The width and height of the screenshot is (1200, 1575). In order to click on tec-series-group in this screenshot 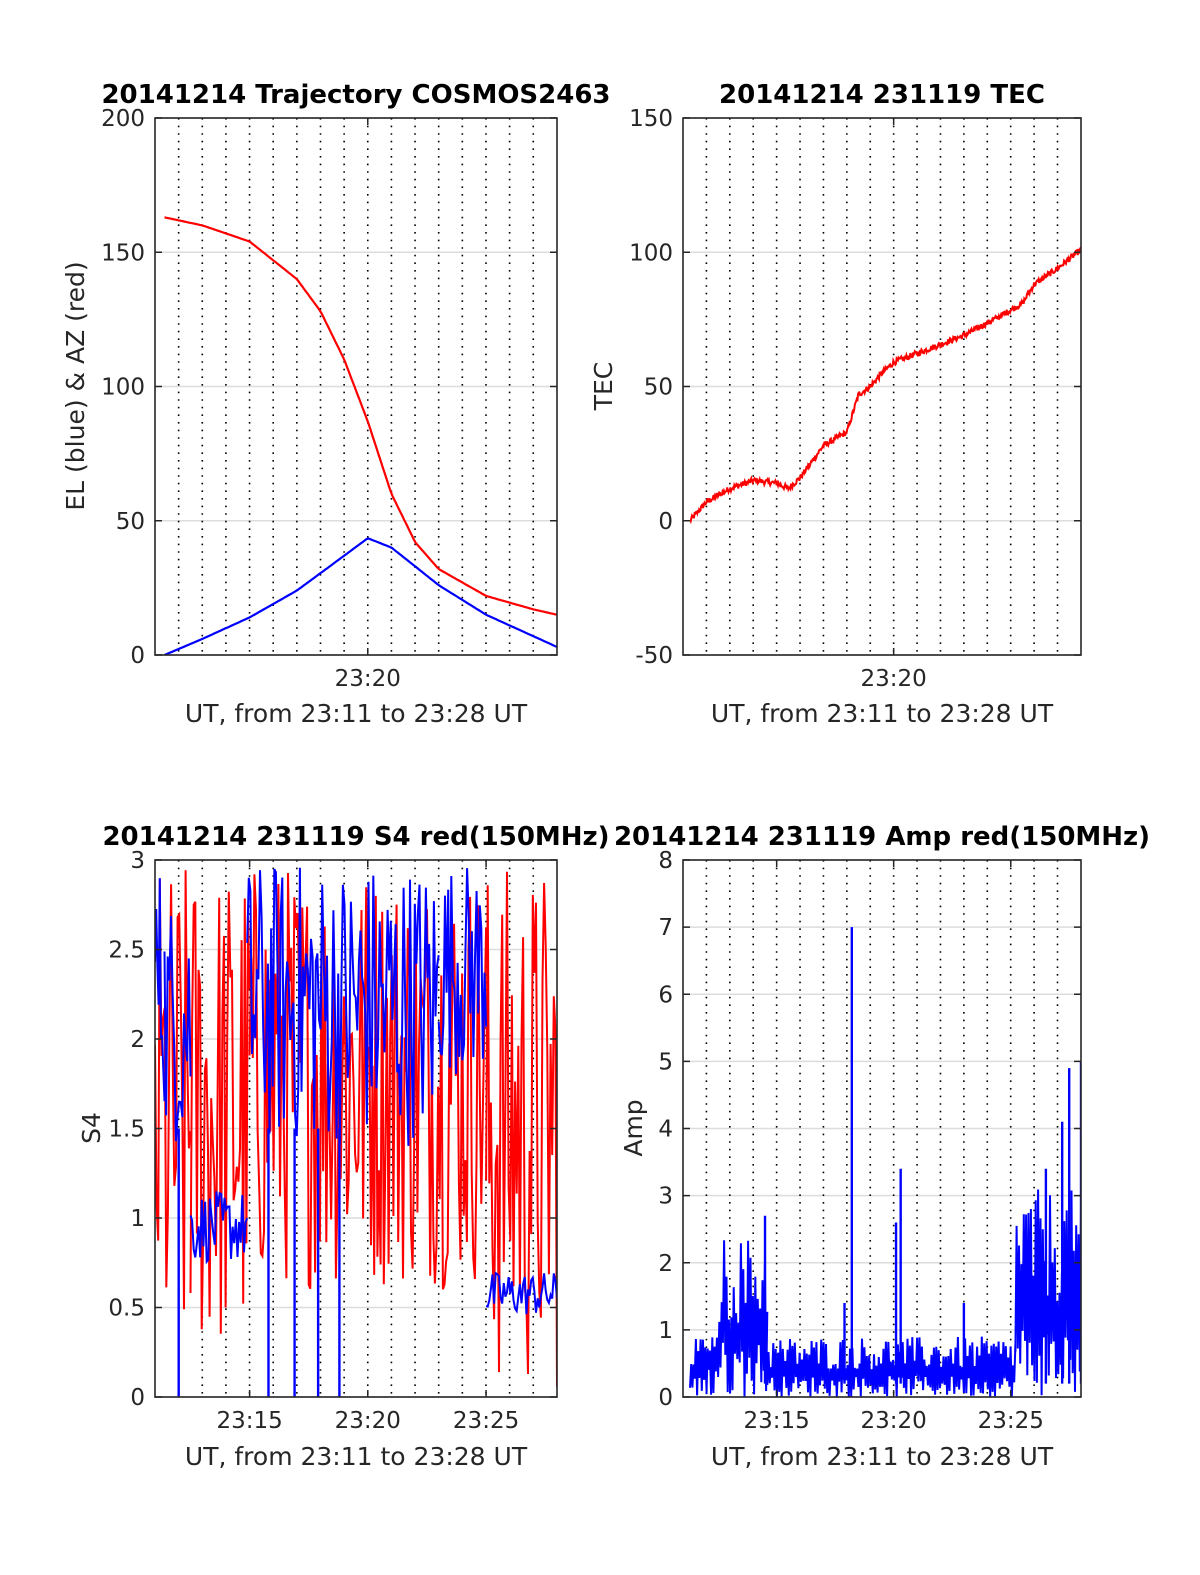, I will do `click(885, 385)`.